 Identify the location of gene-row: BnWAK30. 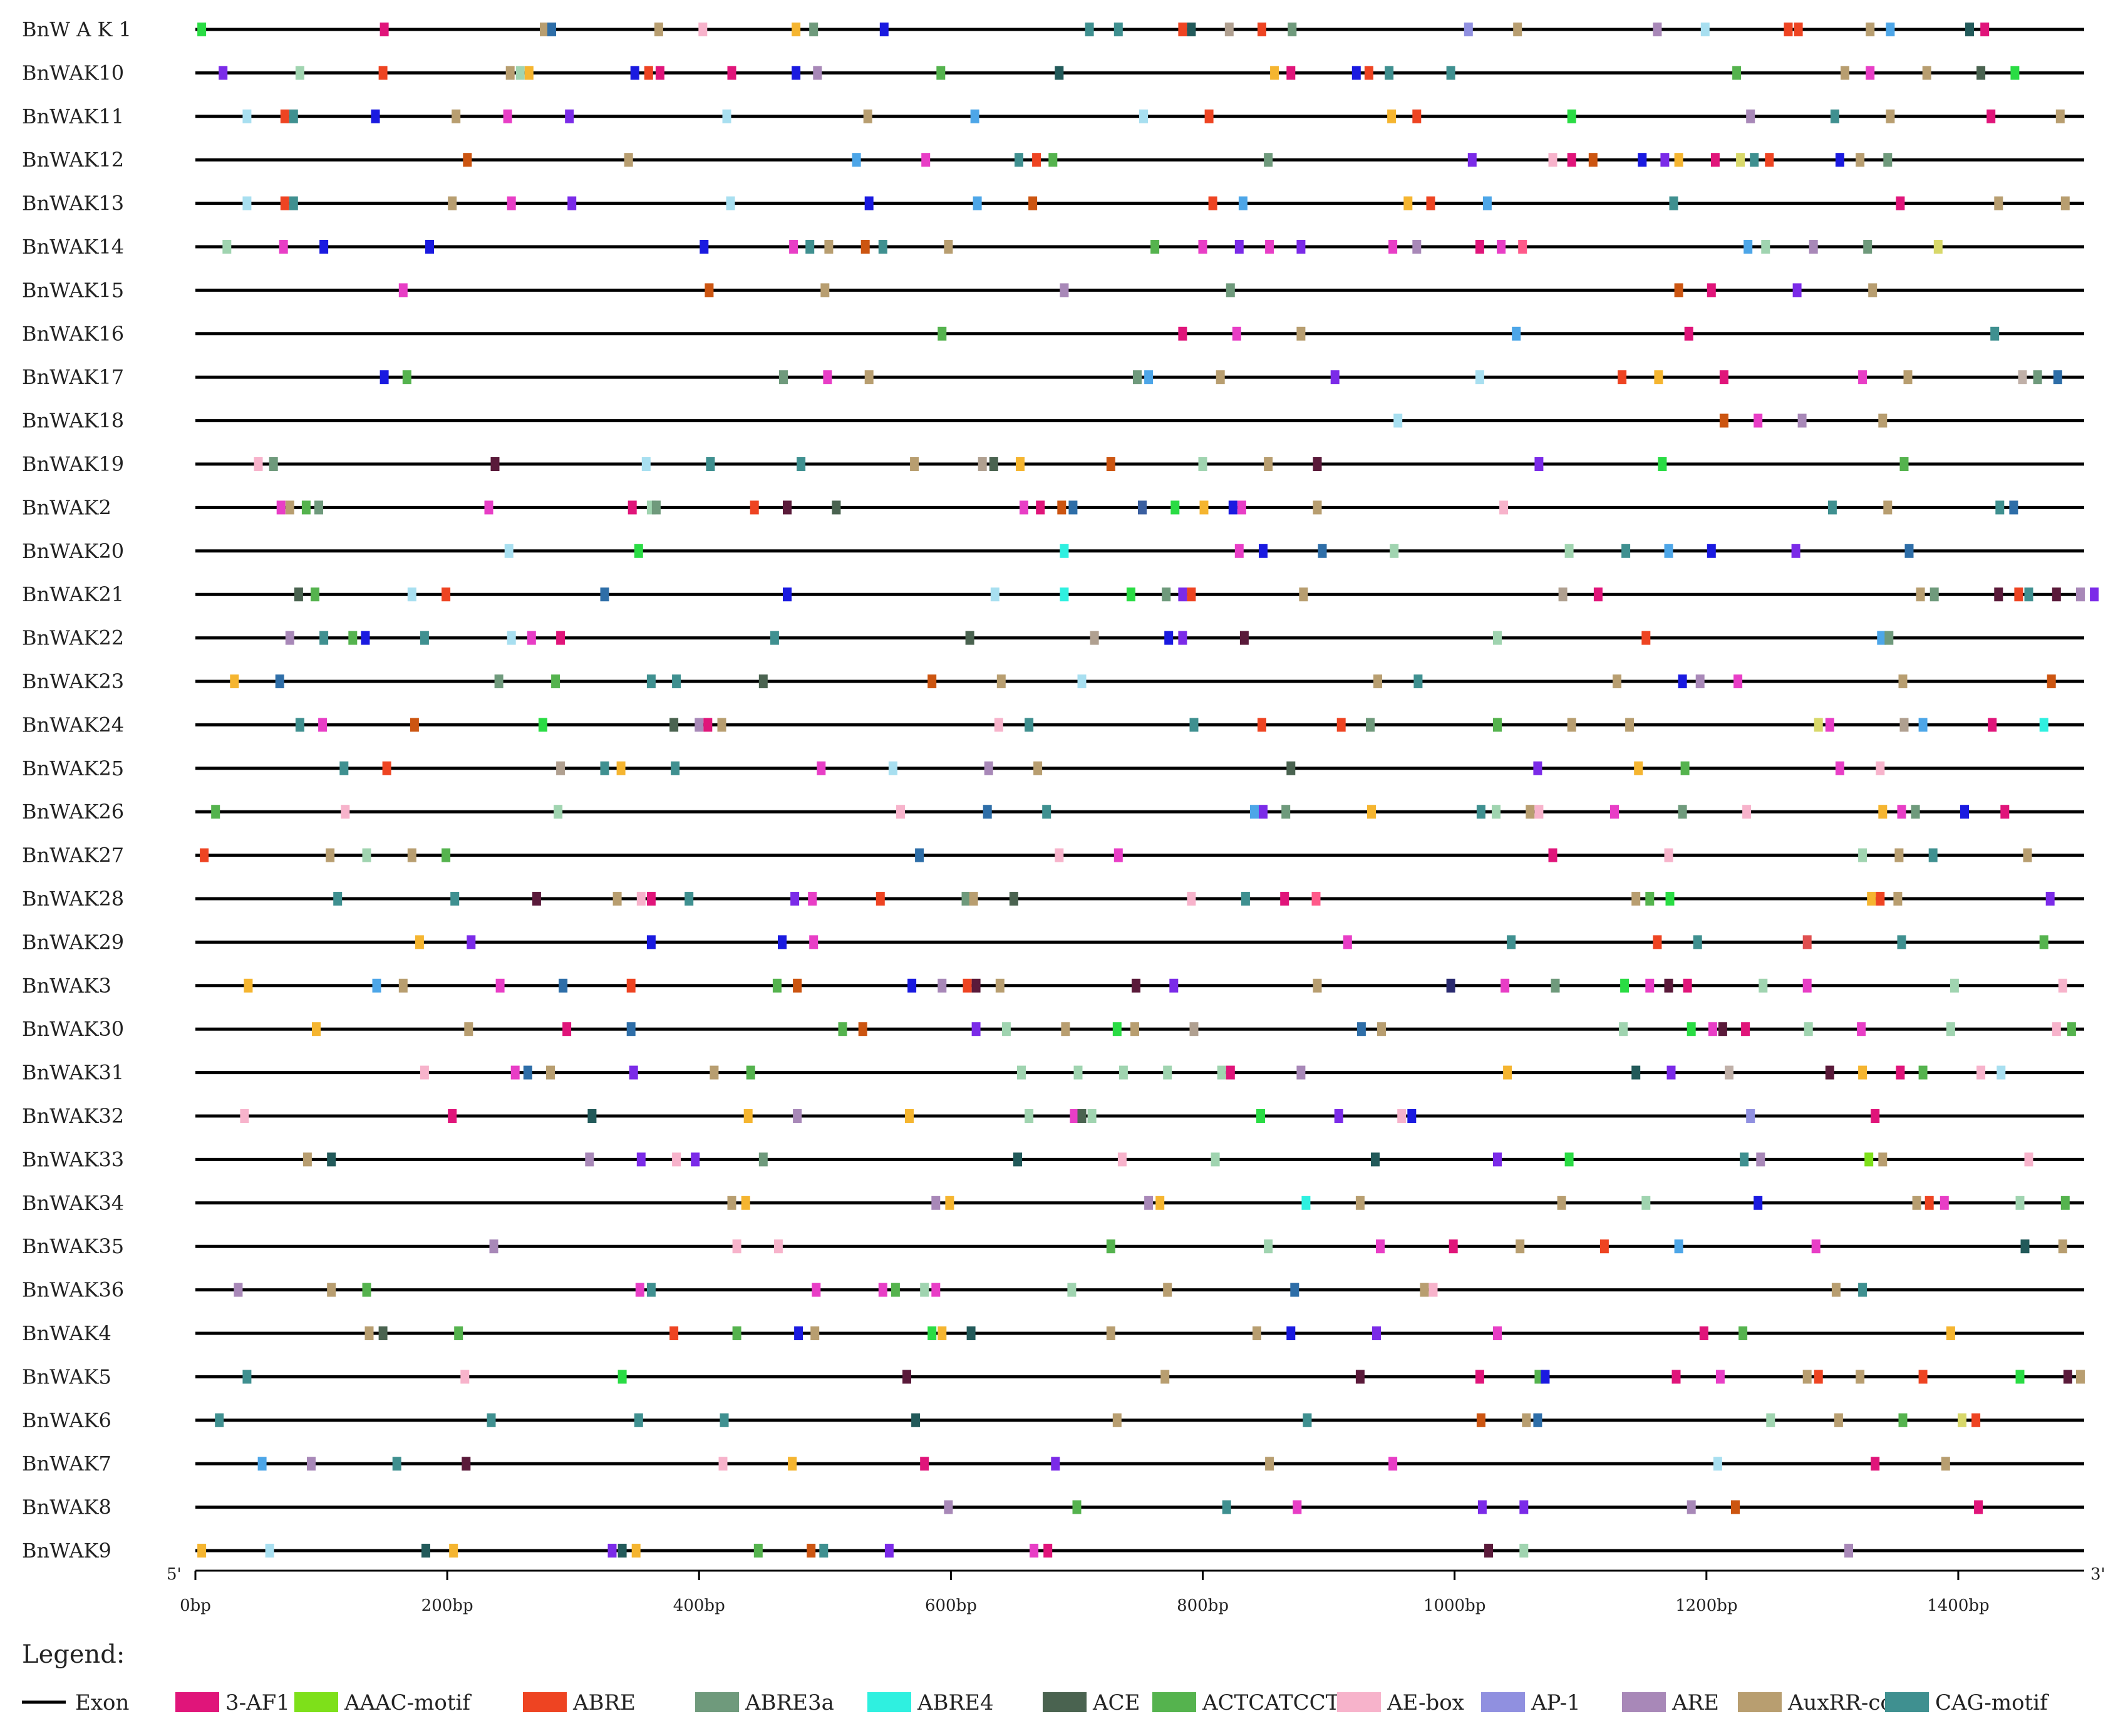
(1053, 1029).